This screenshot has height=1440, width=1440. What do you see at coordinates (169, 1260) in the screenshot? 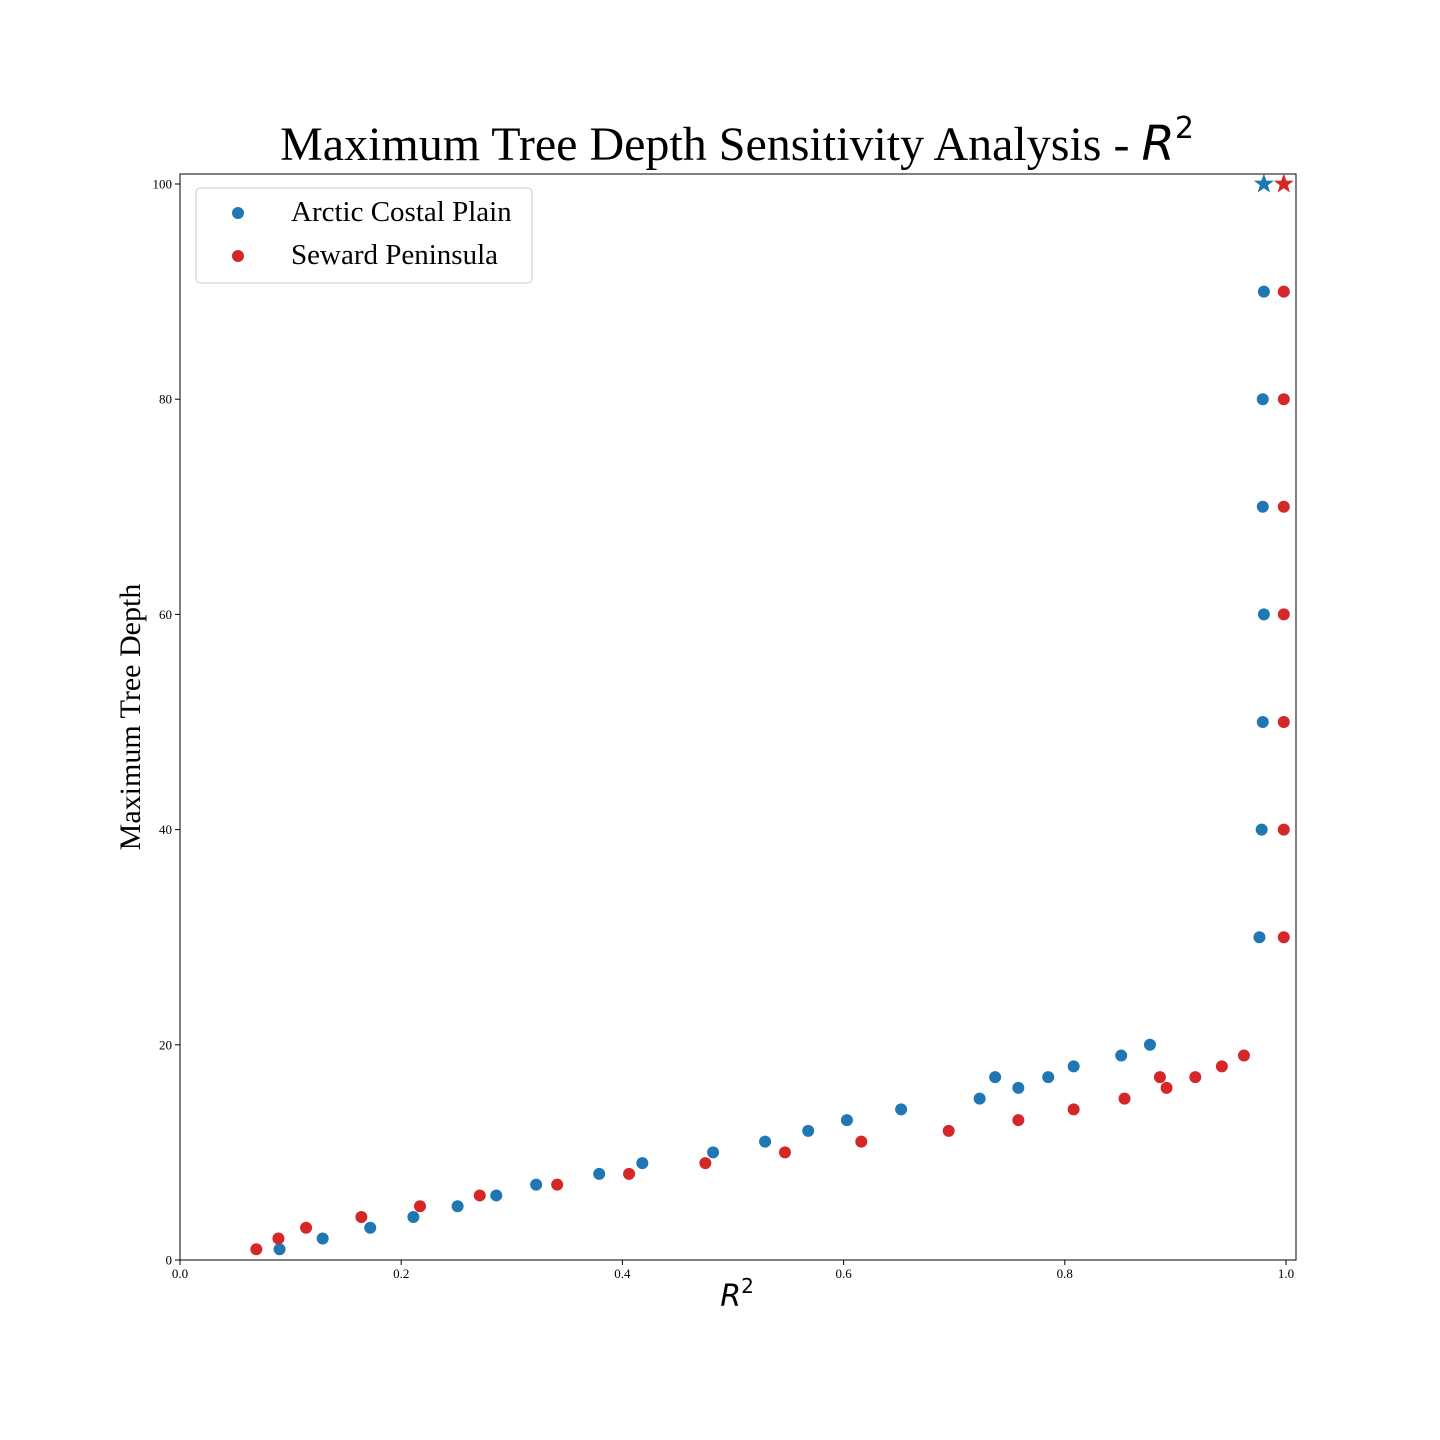
I see `y-tick-label: 0` at bounding box center [169, 1260].